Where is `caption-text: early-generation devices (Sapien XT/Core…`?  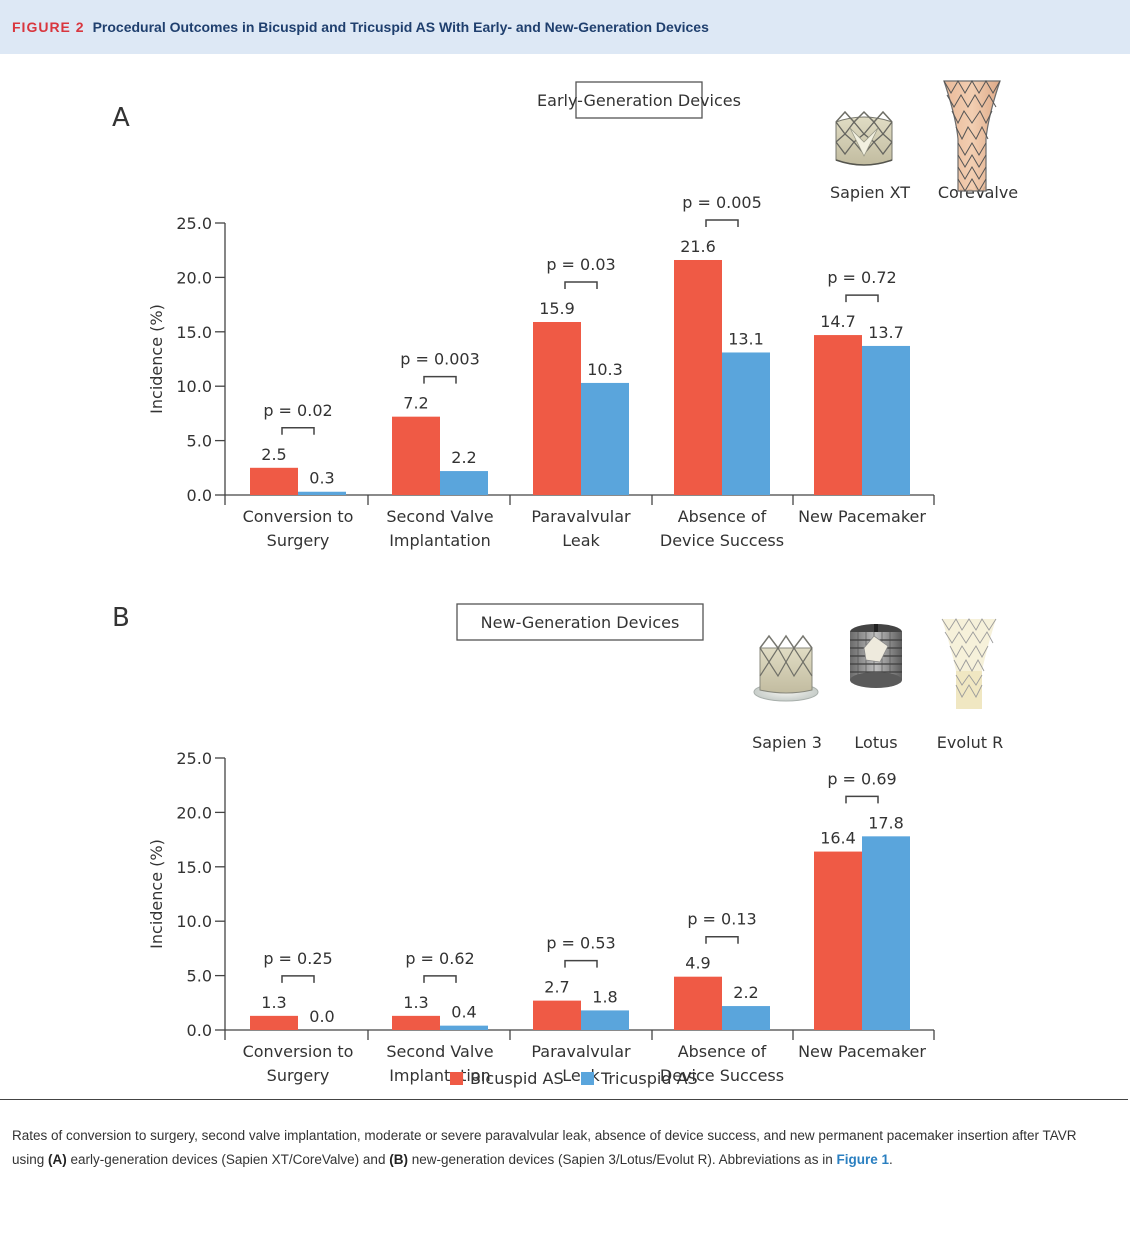
caption-text: early-generation devices (Sapien XT/Core… is located at coordinates (228, 1159).